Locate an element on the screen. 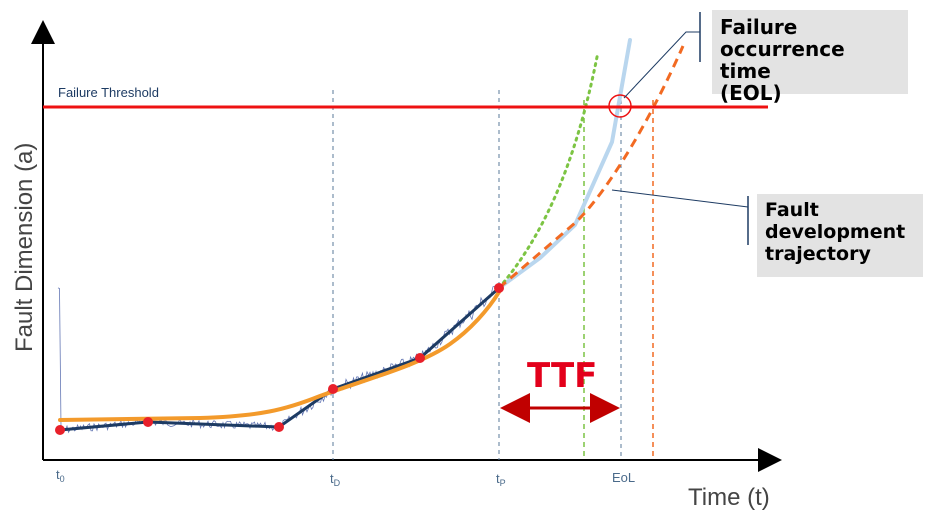  x-axis-title: Time (t) is located at coordinates (729, 497).